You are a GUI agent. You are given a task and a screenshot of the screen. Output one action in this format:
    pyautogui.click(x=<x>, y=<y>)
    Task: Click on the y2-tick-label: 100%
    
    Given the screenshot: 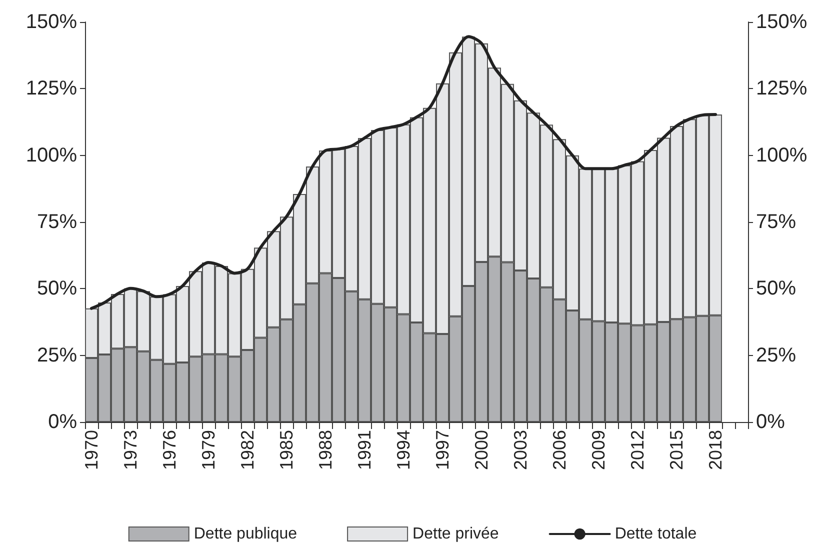 What is the action you would take?
    pyautogui.click(x=782, y=155)
    